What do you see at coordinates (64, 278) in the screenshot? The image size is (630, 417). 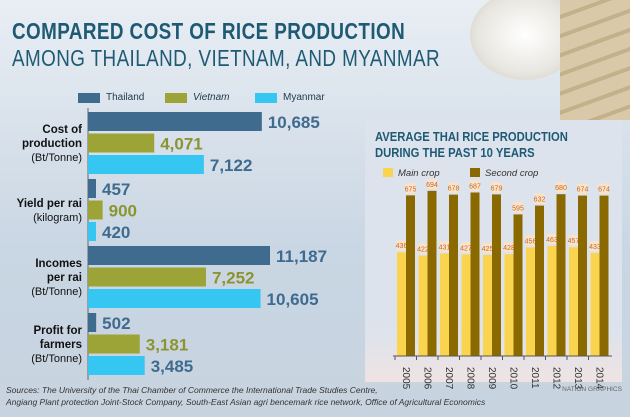 I see `category-label-line: per rai` at bounding box center [64, 278].